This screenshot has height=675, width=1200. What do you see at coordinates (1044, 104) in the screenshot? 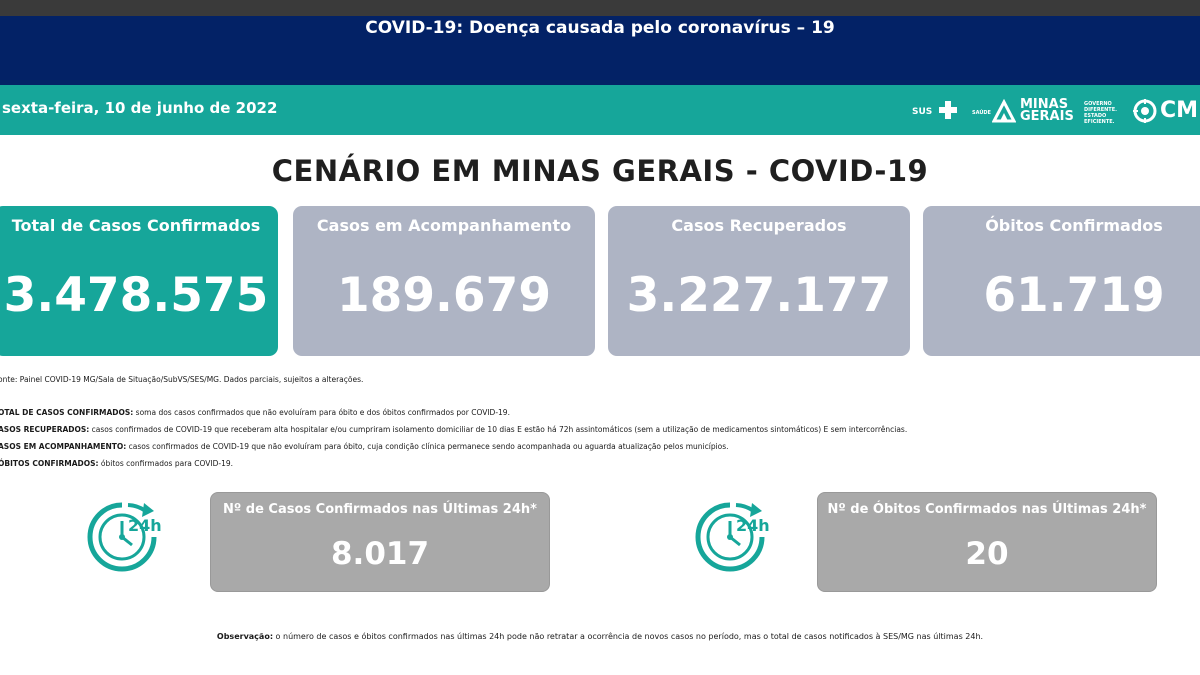
I see `mg-line-1: MINAS` at bounding box center [1044, 104].